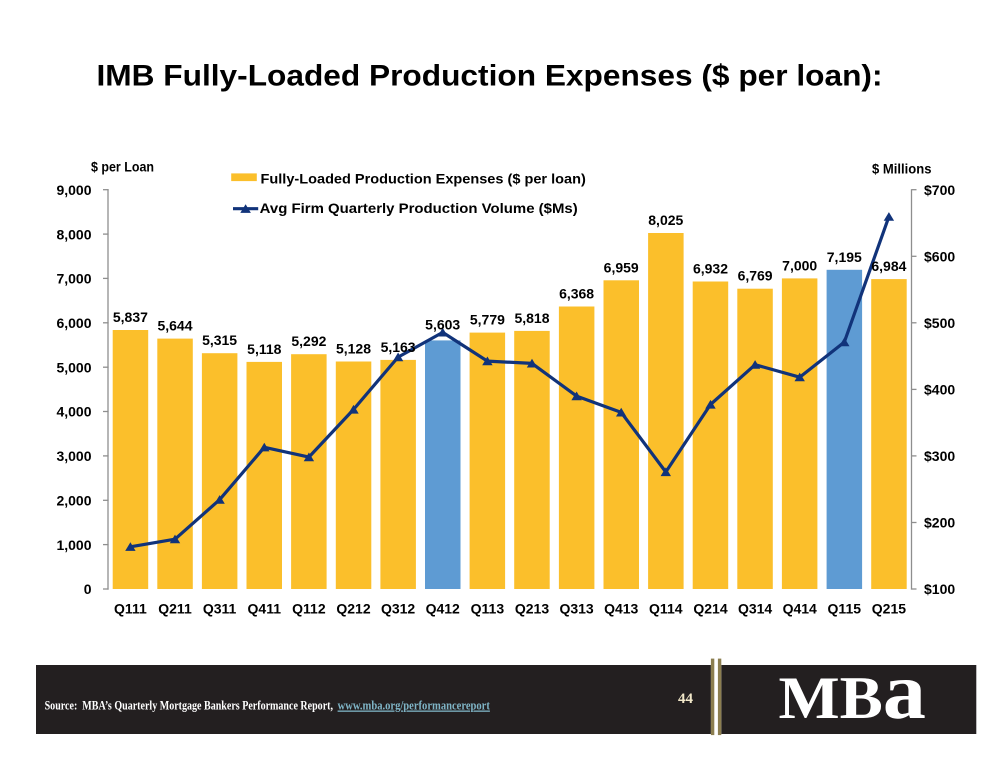  I want to click on svg-text: 0, so click(88, 589).